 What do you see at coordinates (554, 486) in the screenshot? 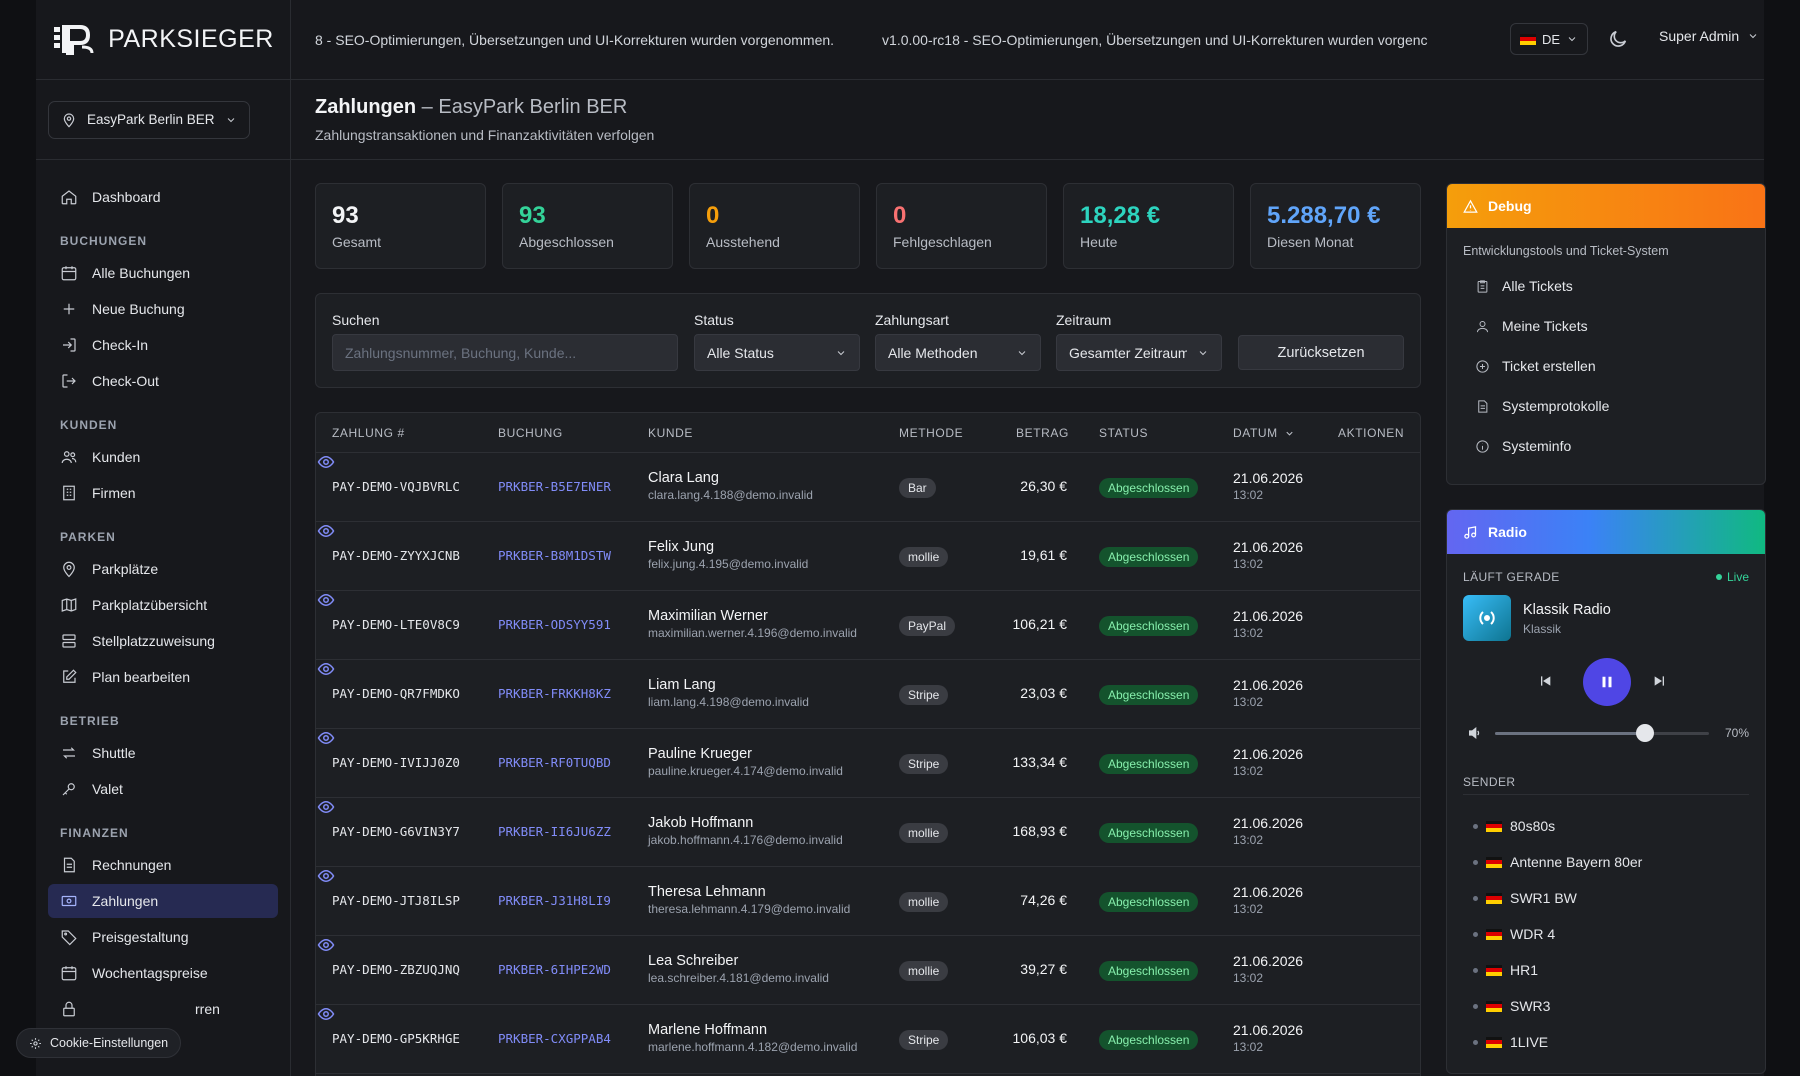
I see `booking-link: PRKBER-B5E7ENER` at bounding box center [554, 486].